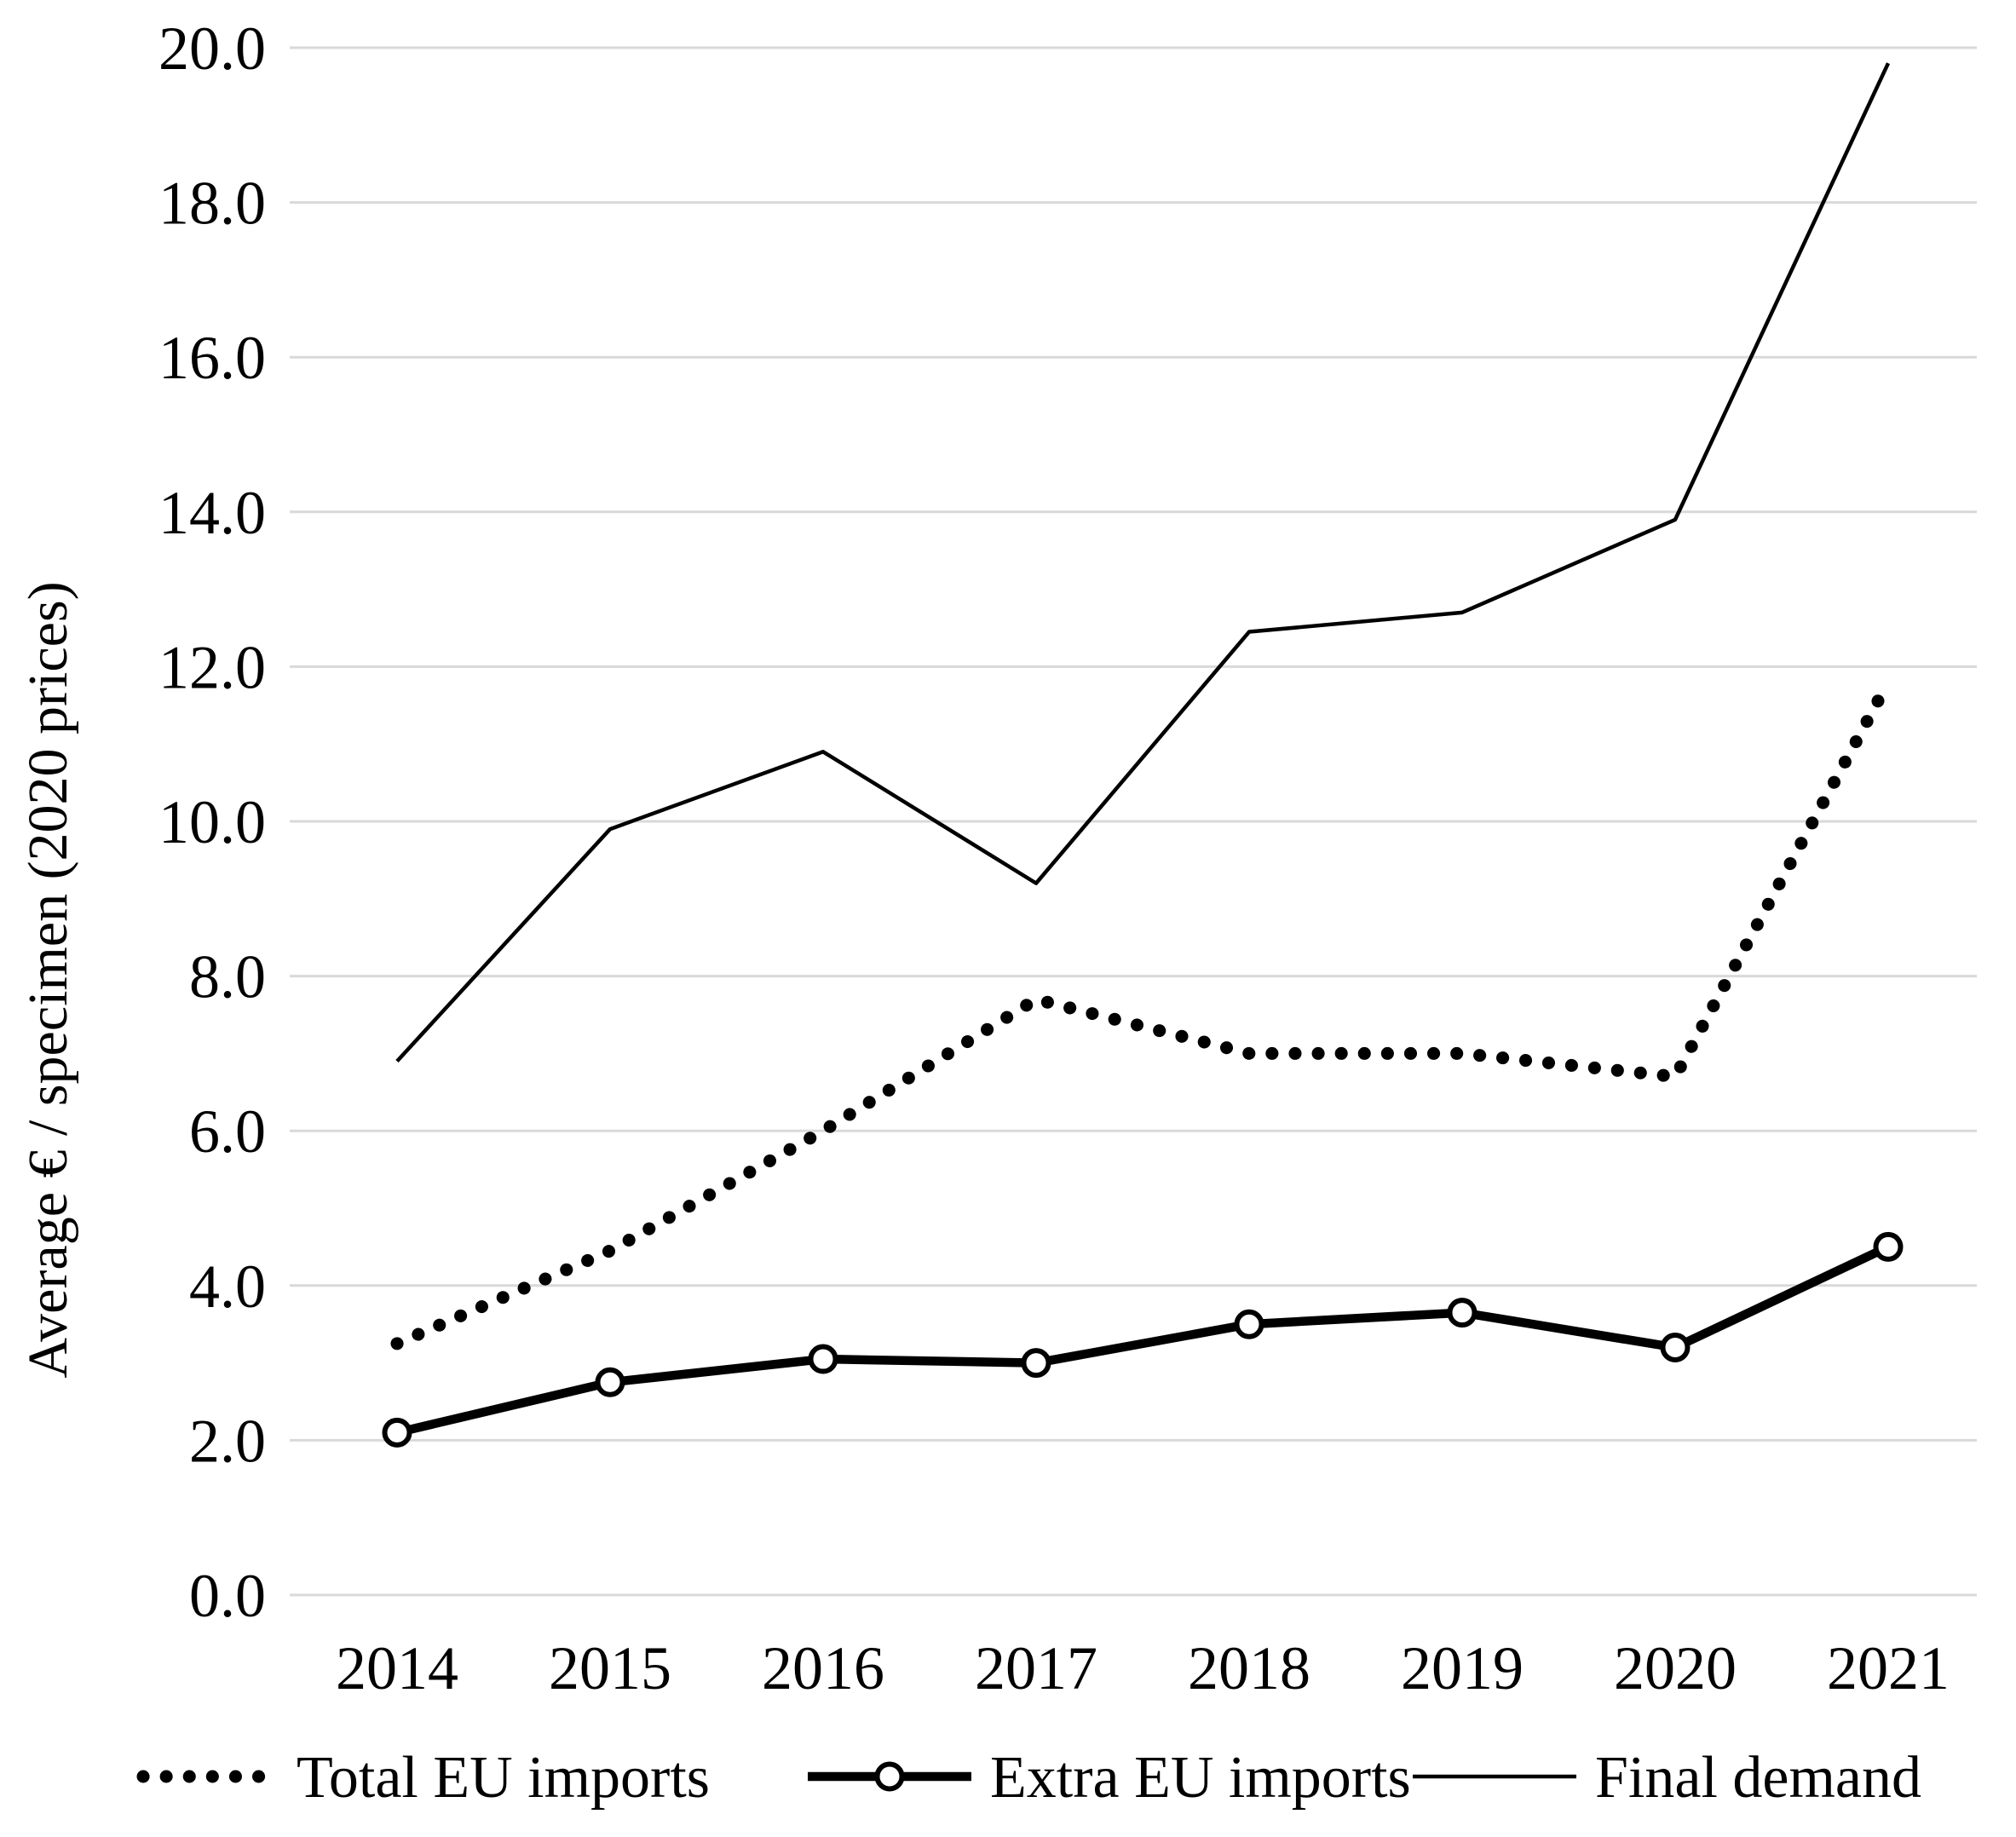  I want to click on y-axis-tick-label: 14.0, so click(212, 513).